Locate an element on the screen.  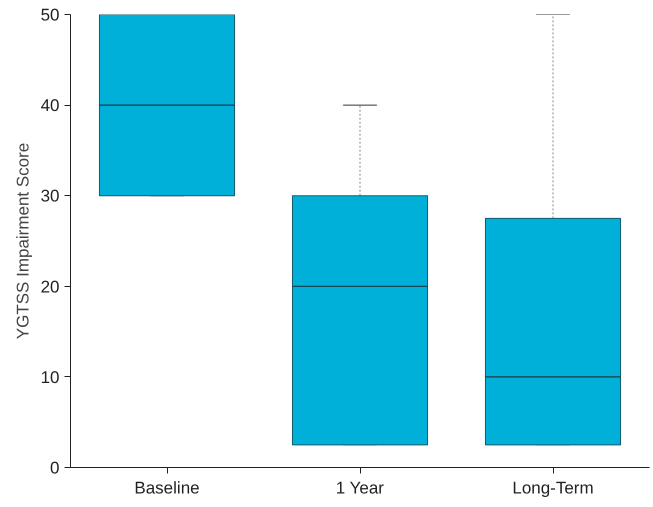
x-tick-label: Long-Term is located at coordinates (553, 488).